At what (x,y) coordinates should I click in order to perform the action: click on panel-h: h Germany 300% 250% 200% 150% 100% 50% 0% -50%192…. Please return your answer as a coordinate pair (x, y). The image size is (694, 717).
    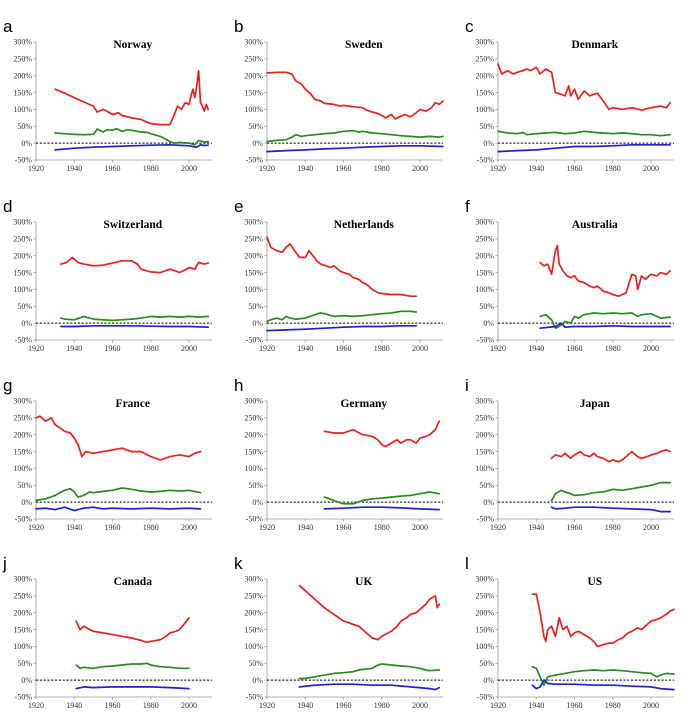
    Looking at the image, I should click on (338, 454).